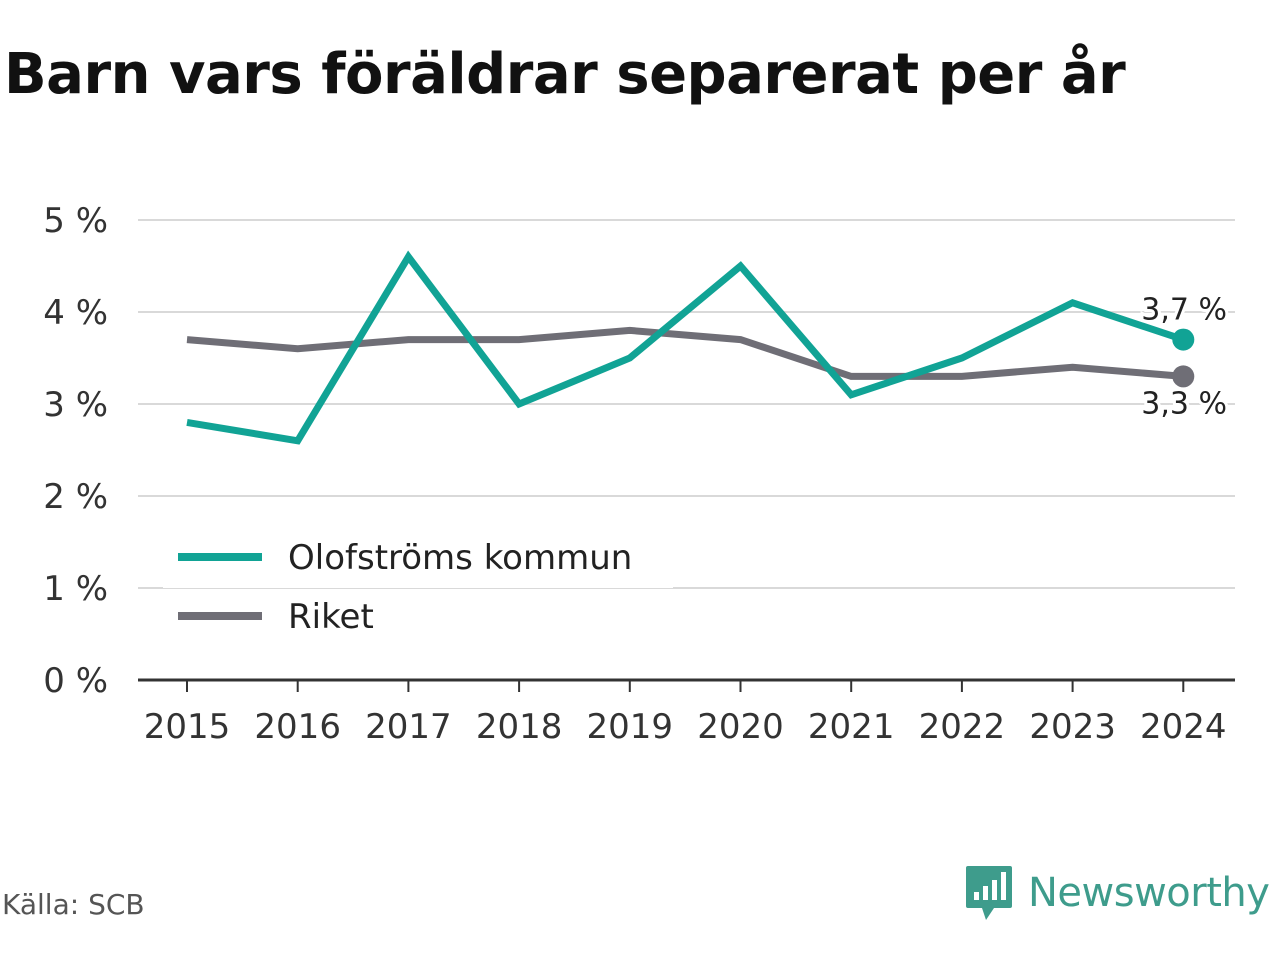 This screenshot has width=1280, height=960. What do you see at coordinates (408, 727) in the screenshot?
I see `x-tick-label: 2017` at bounding box center [408, 727].